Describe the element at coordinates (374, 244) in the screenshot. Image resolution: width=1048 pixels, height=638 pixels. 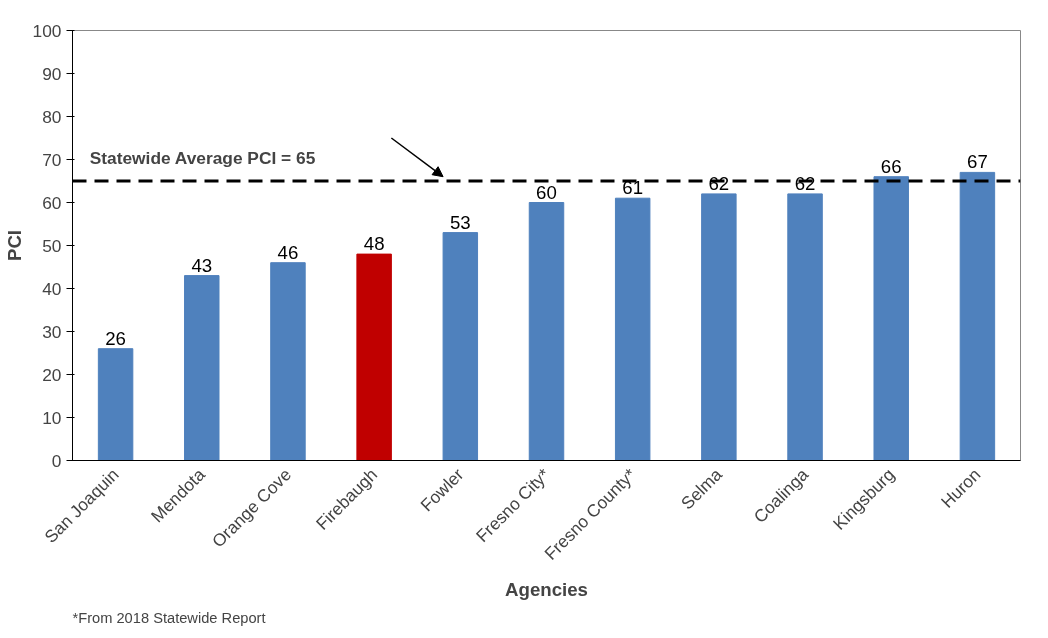
I see `data-label: 48` at that location.